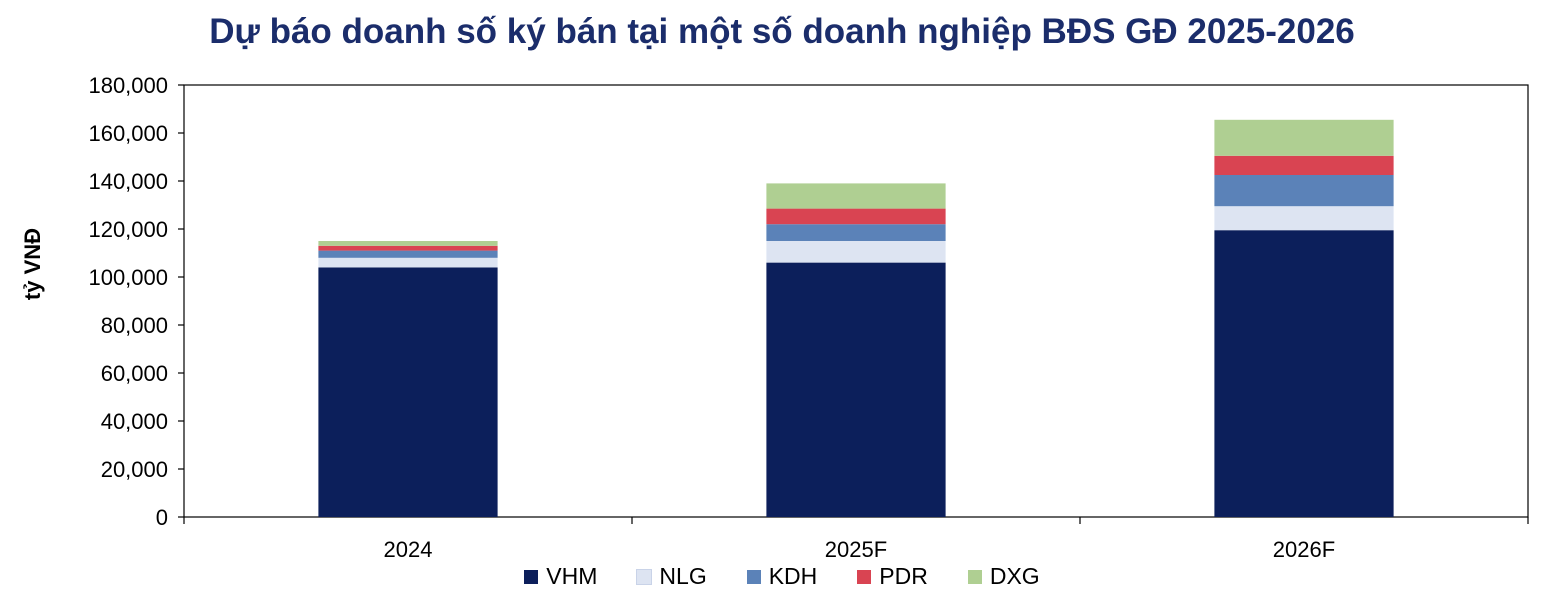 The image size is (1564, 602). I want to click on bar-pdr-2025f, so click(856, 216).